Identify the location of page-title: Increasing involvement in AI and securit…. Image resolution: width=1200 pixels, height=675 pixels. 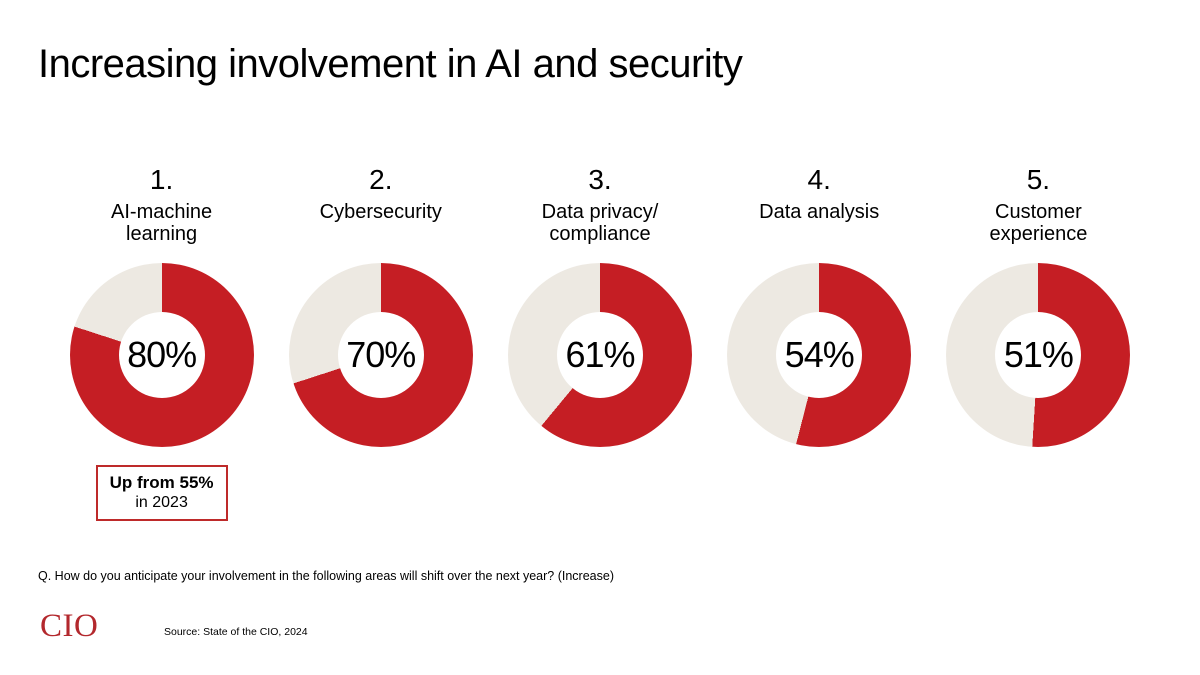
(390, 64).